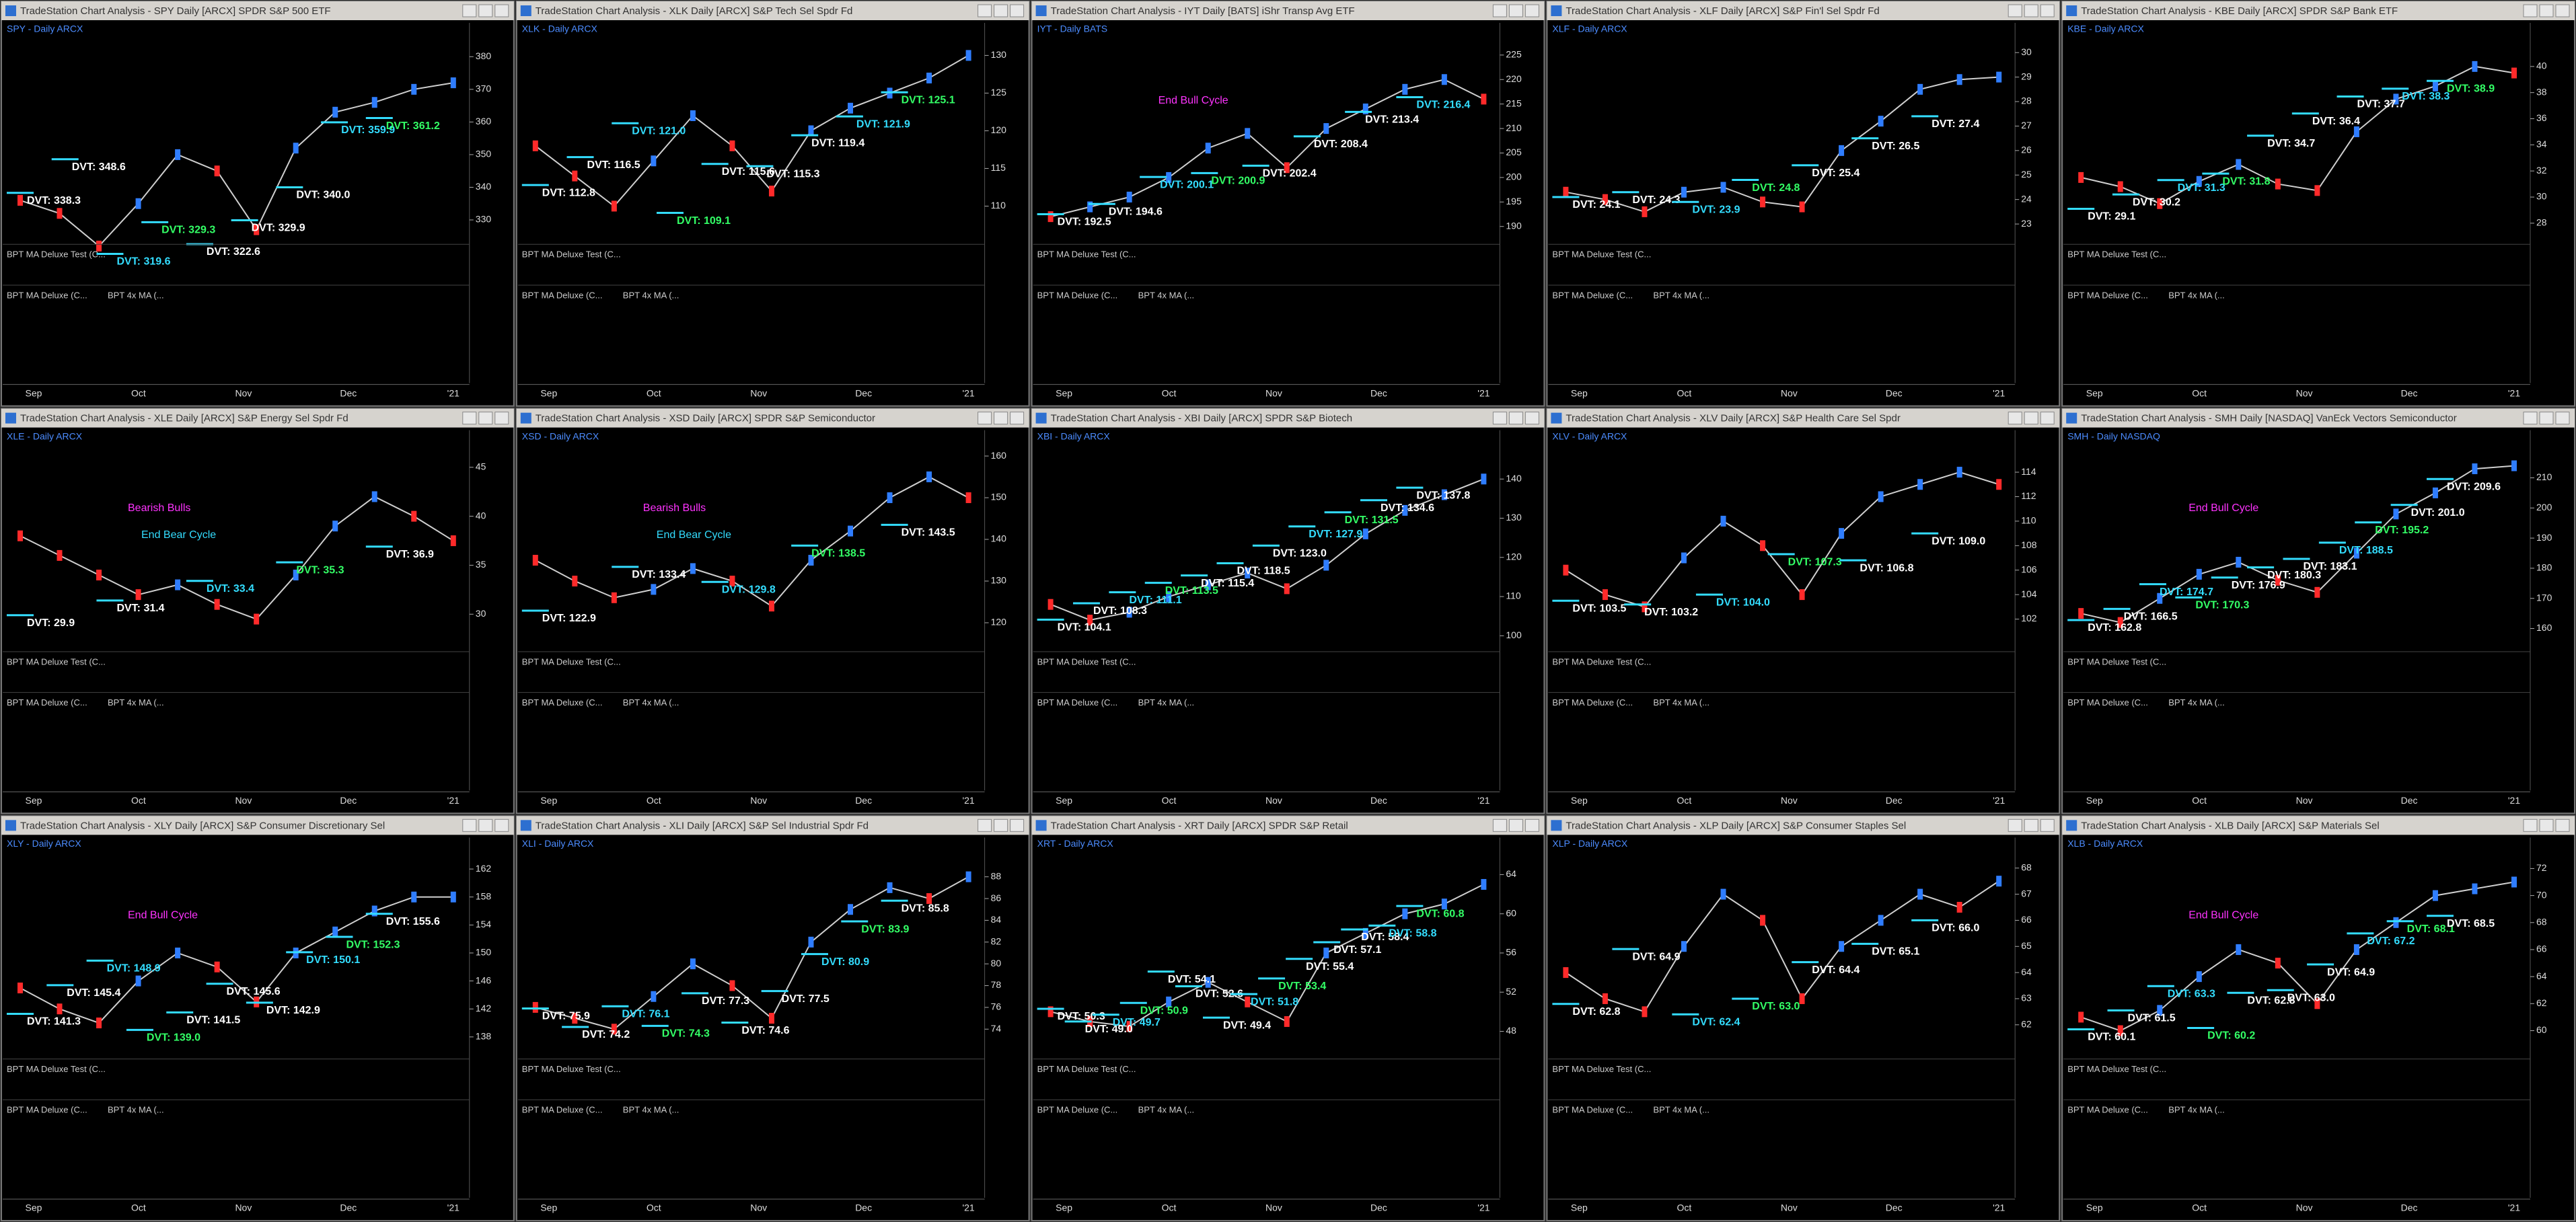 Image resolution: width=2576 pixels, height=1222 pixels. I want to click on y-tick-label: 48, so click(1511, 1030).